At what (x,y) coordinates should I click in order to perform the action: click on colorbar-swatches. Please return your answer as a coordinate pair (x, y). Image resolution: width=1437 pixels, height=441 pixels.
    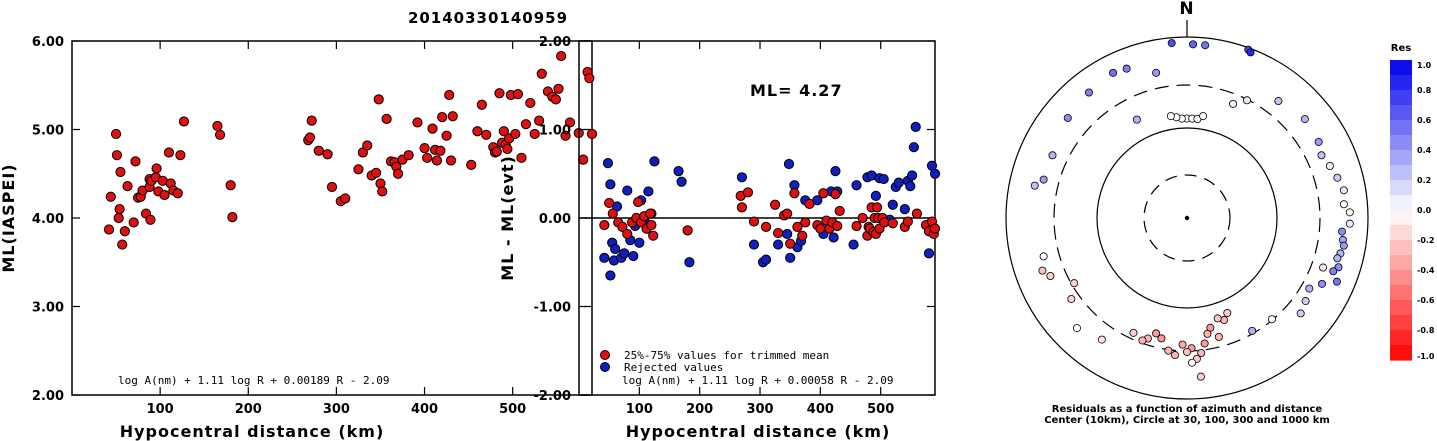
    Looking at the image, I should click on (1401, 210).